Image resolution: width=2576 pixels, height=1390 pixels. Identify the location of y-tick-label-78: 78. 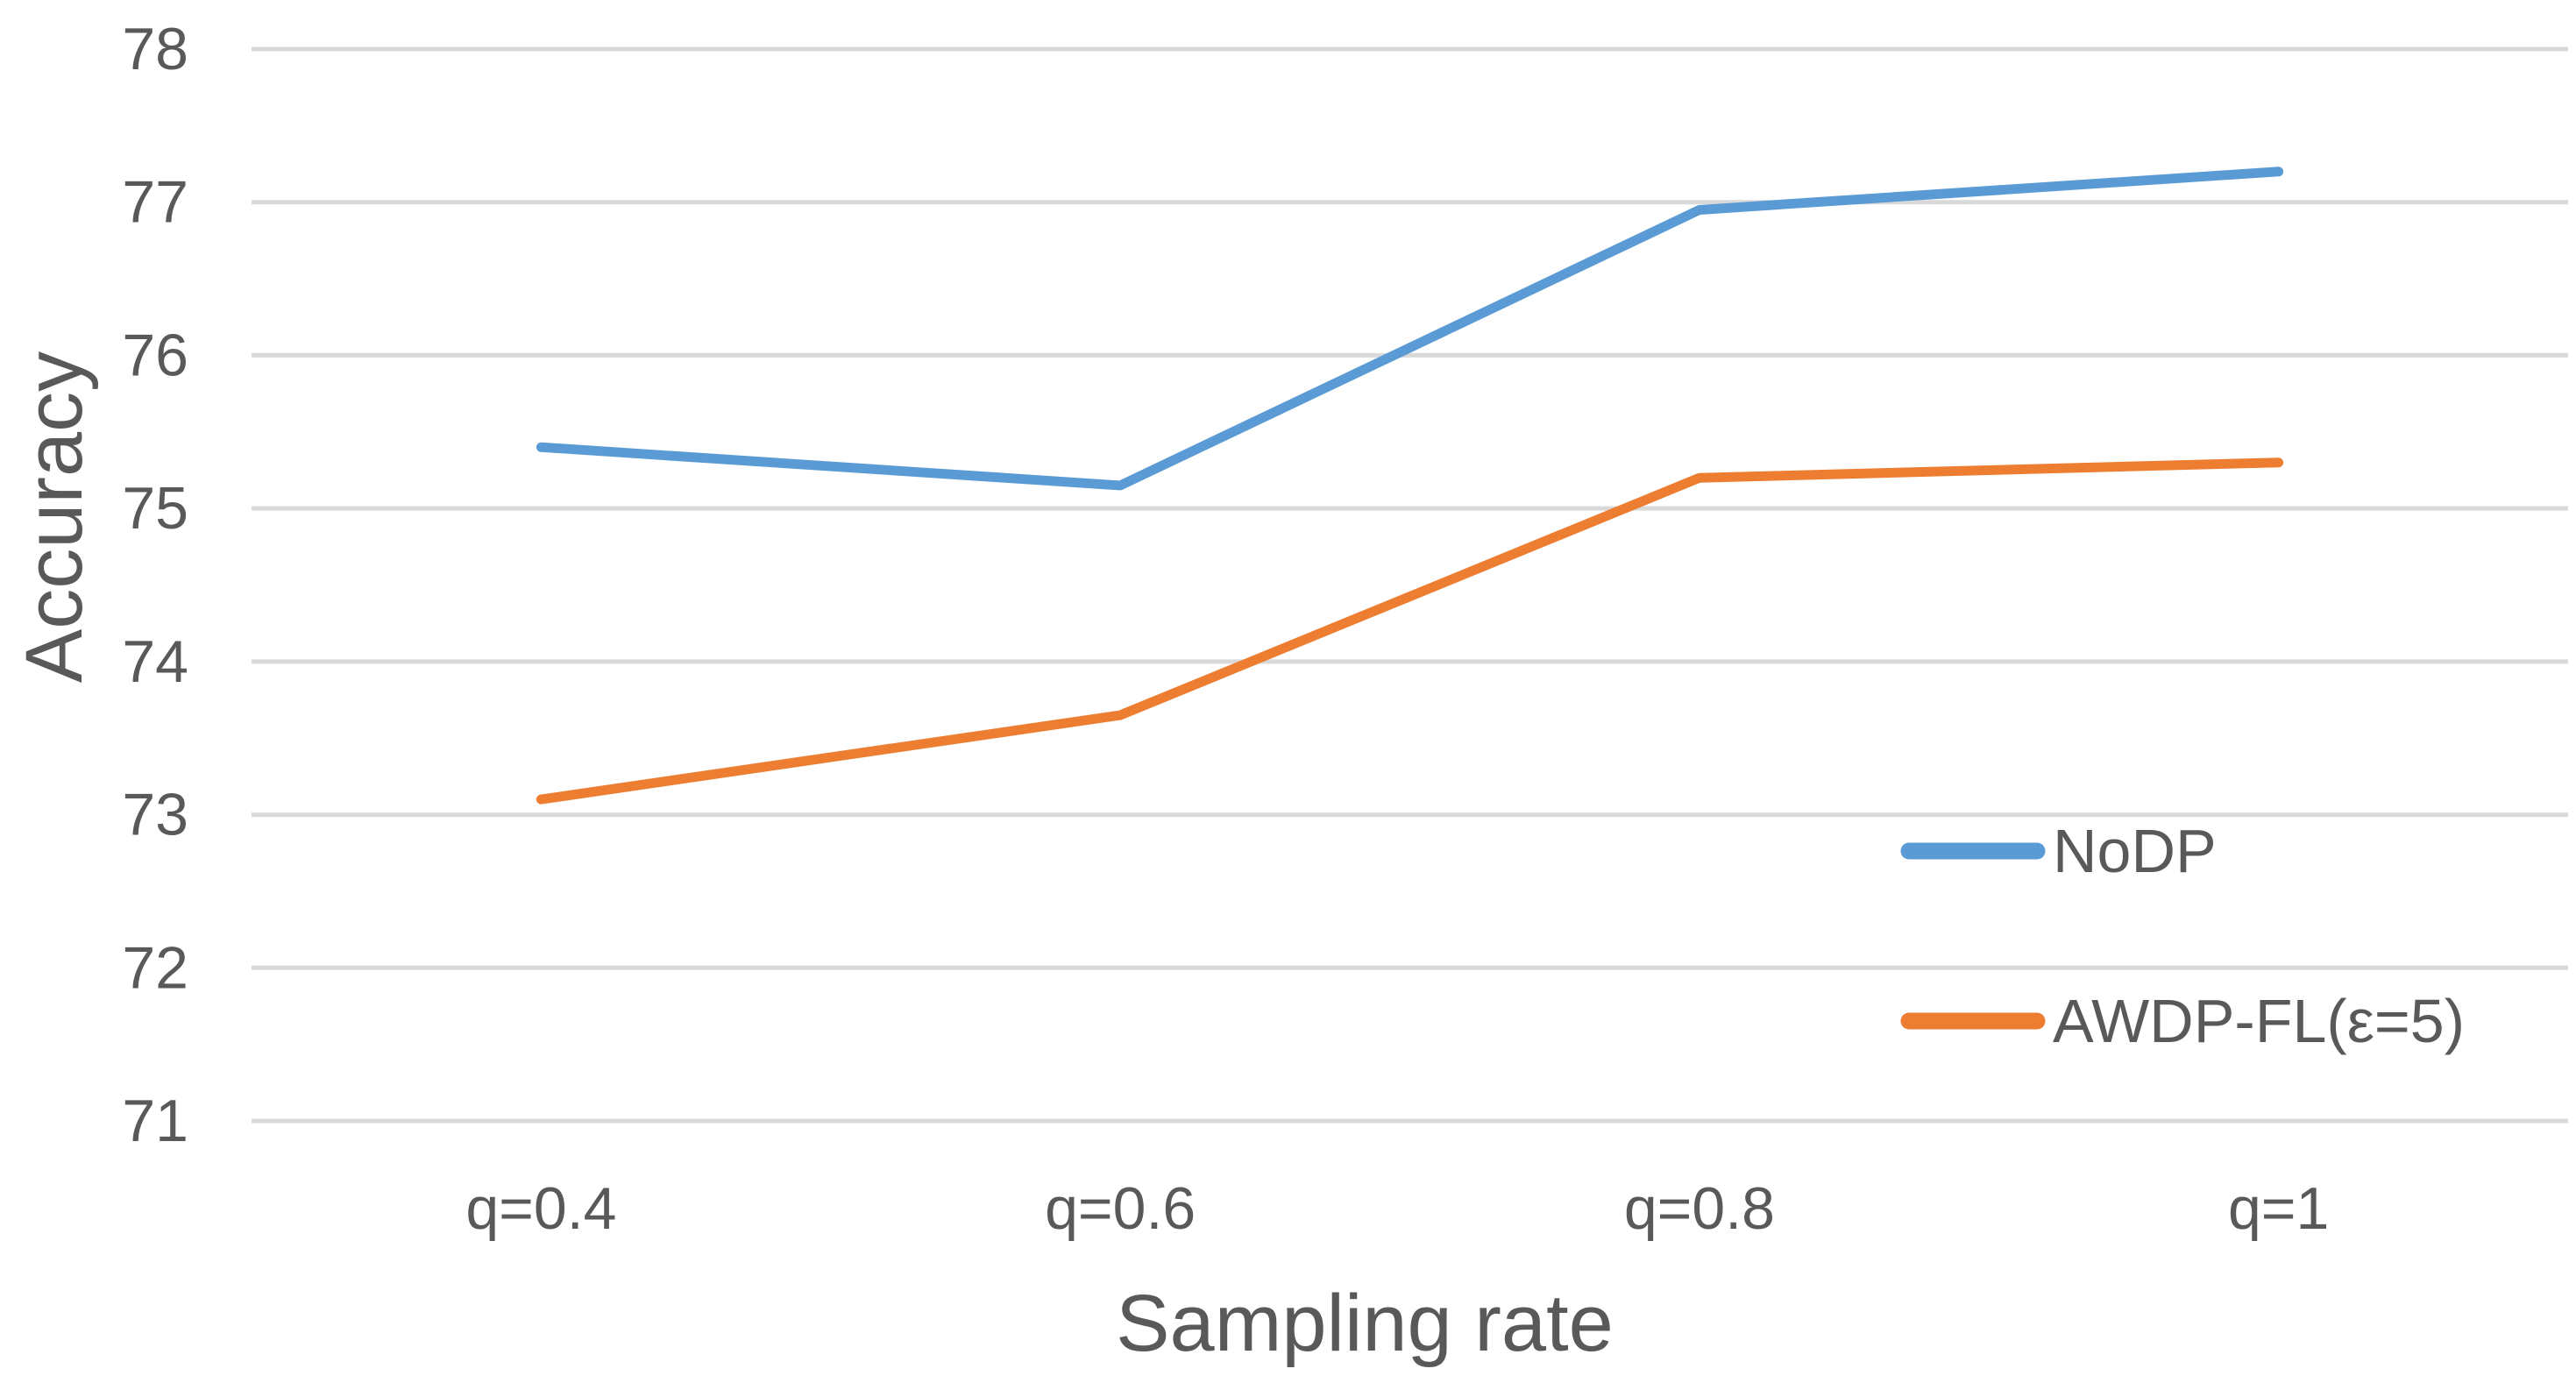
(155, 49).